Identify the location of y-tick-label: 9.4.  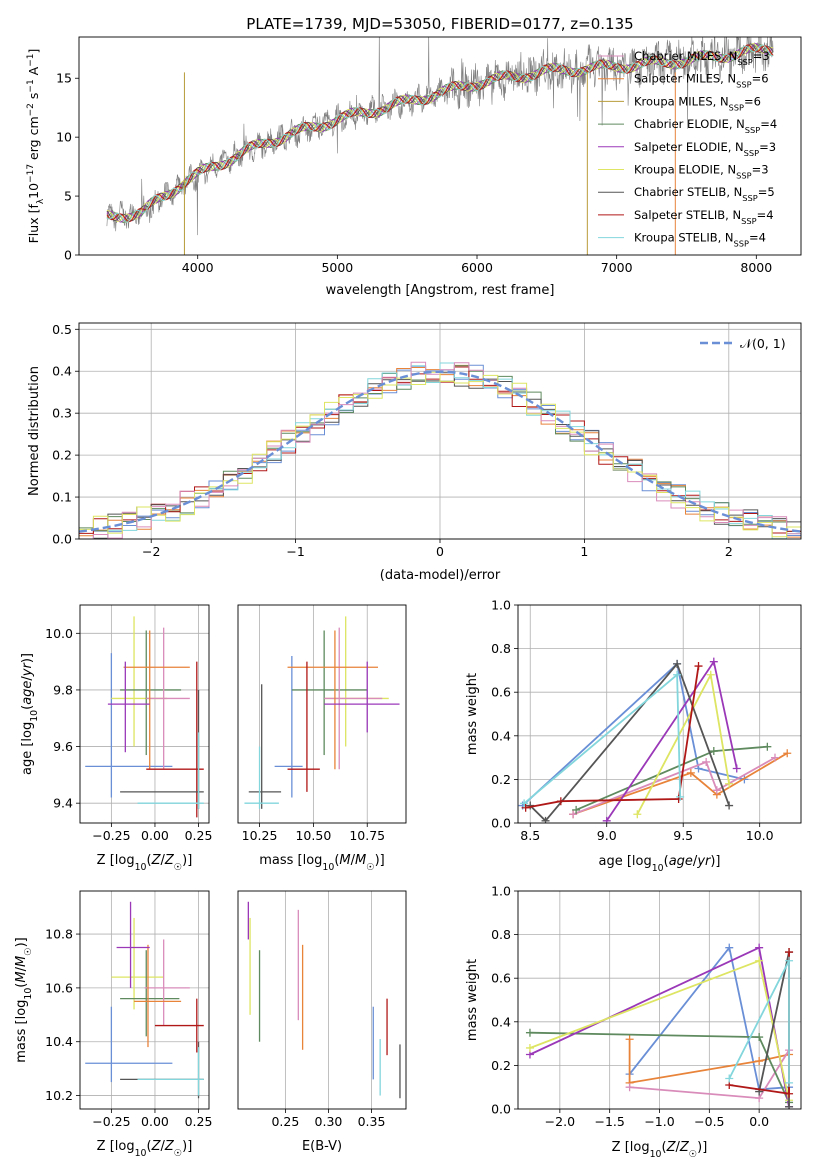
(63, 803).